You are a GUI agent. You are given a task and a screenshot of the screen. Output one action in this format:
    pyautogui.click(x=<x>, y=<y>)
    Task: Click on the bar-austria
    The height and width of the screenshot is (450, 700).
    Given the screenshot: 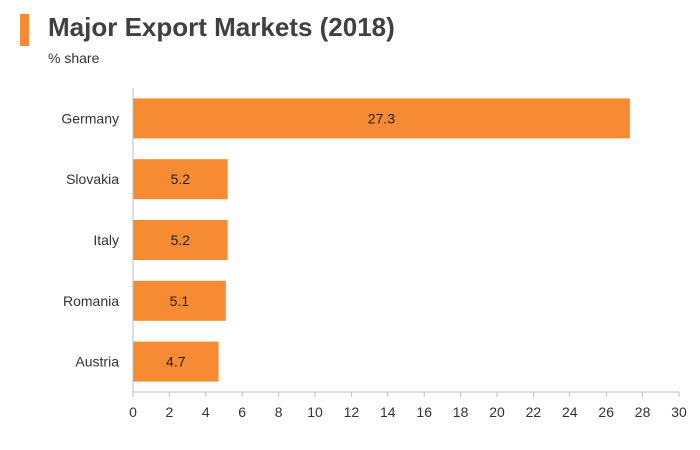 What is the action you would take?
    pyautogui.click(x=176, y=361)
    